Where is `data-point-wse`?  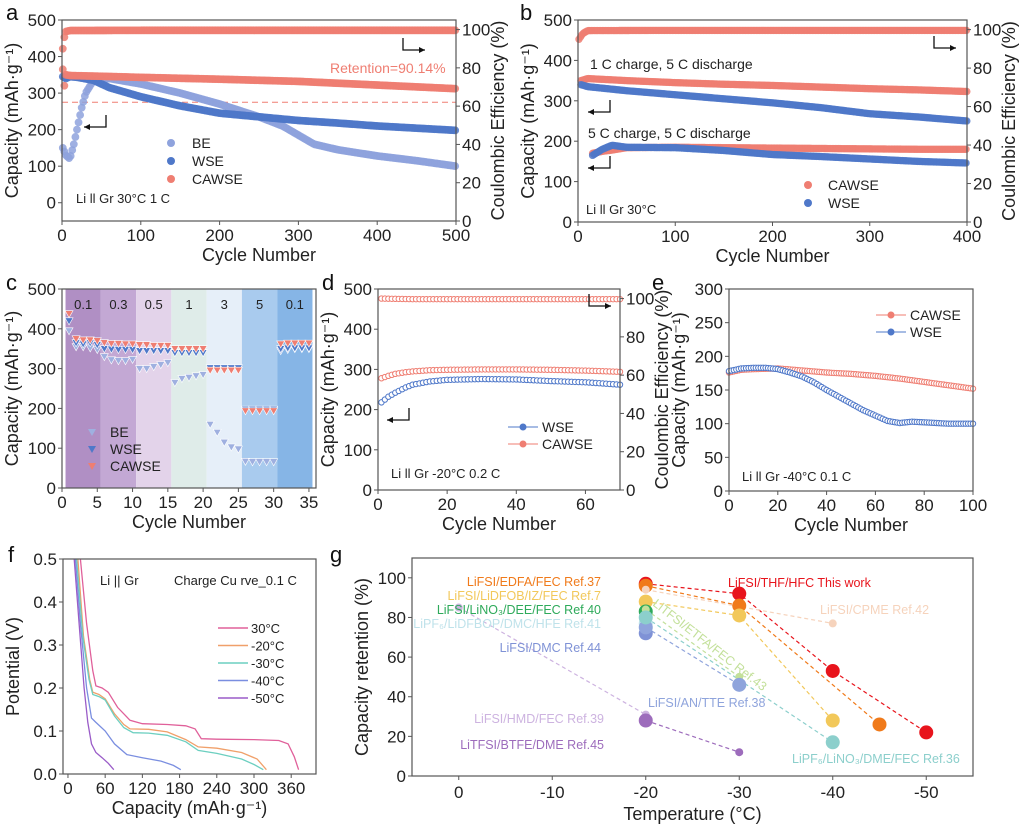 data-point-wse is located at coordinates (455, 130).